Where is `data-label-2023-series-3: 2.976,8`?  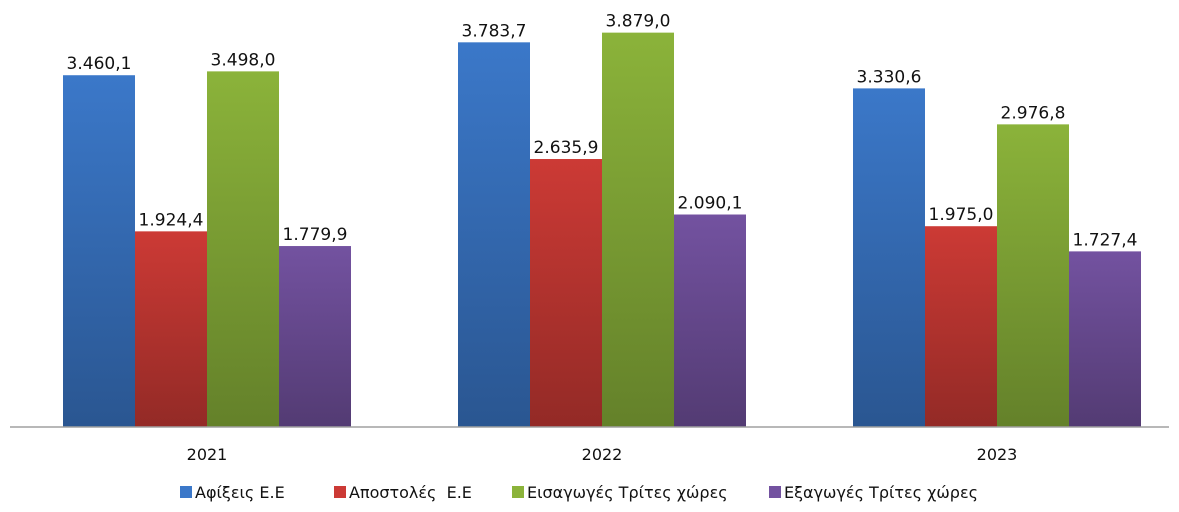
data-label-2023-series-3: 2.976,8 is located at coordinates (1033, 113).